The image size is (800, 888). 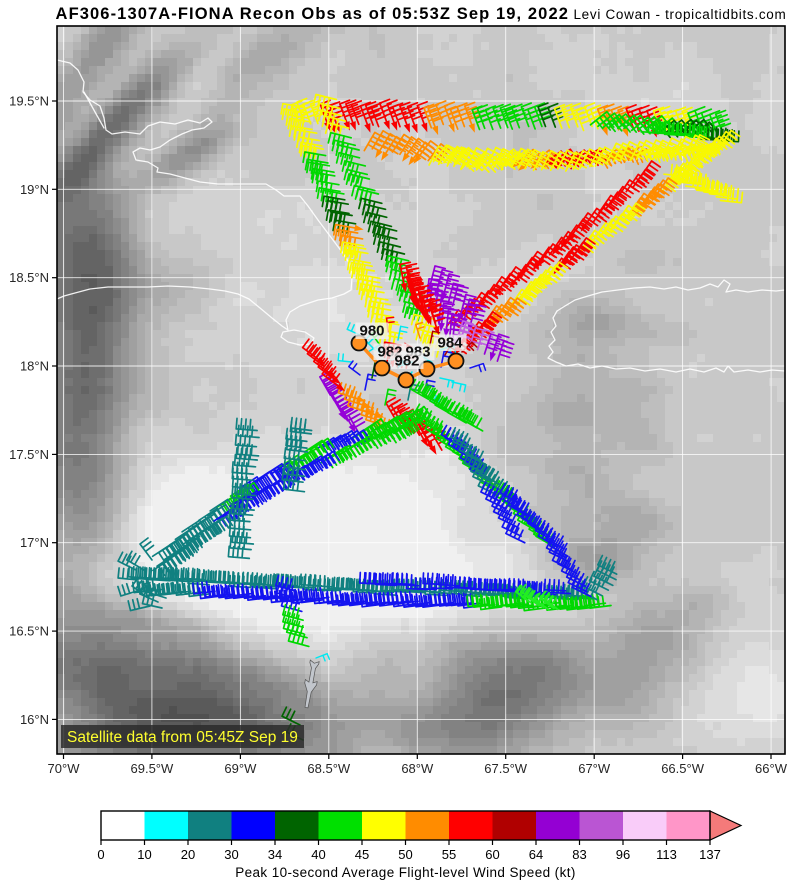 What do you see at coordinates (144, 854) in the screenshot?
I see `svg-text: 10` at bounding box center [144, 854].